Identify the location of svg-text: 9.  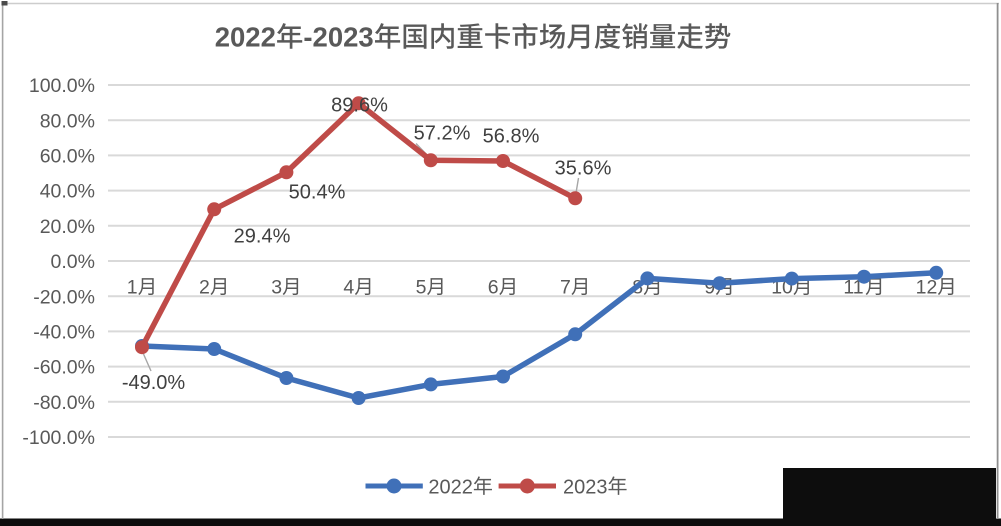
(709, 288).